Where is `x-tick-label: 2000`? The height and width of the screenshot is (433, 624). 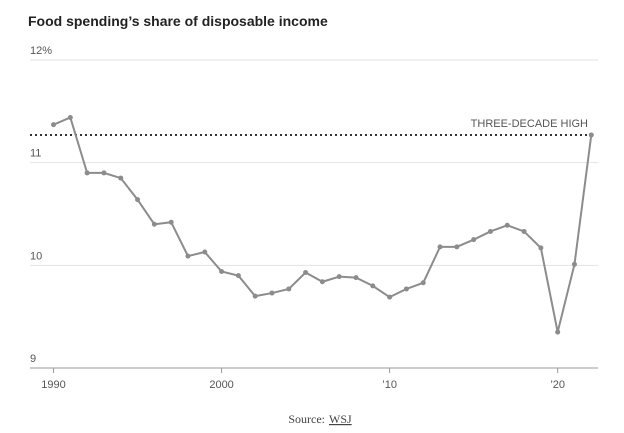
x-tick-label: 2000 is located at coordinates (221, 385).